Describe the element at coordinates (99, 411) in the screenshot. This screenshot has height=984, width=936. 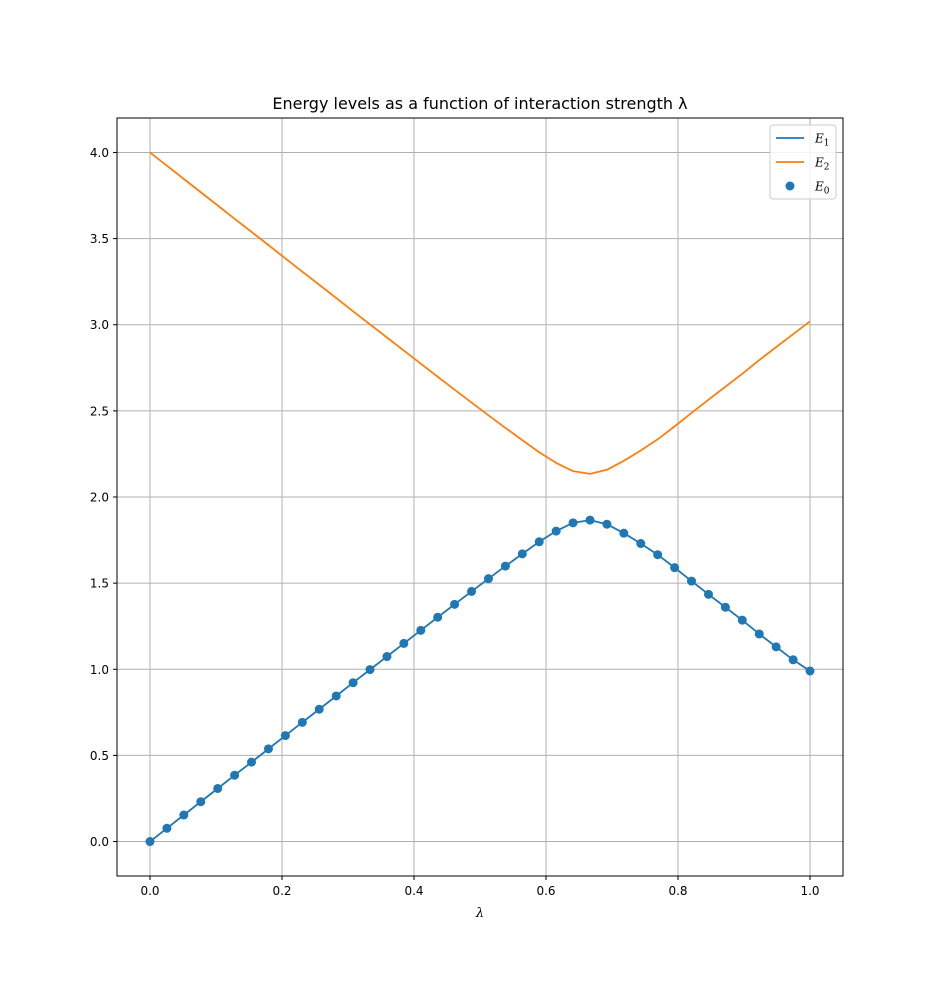
I see `y-tick-label: 2.5` at that location.